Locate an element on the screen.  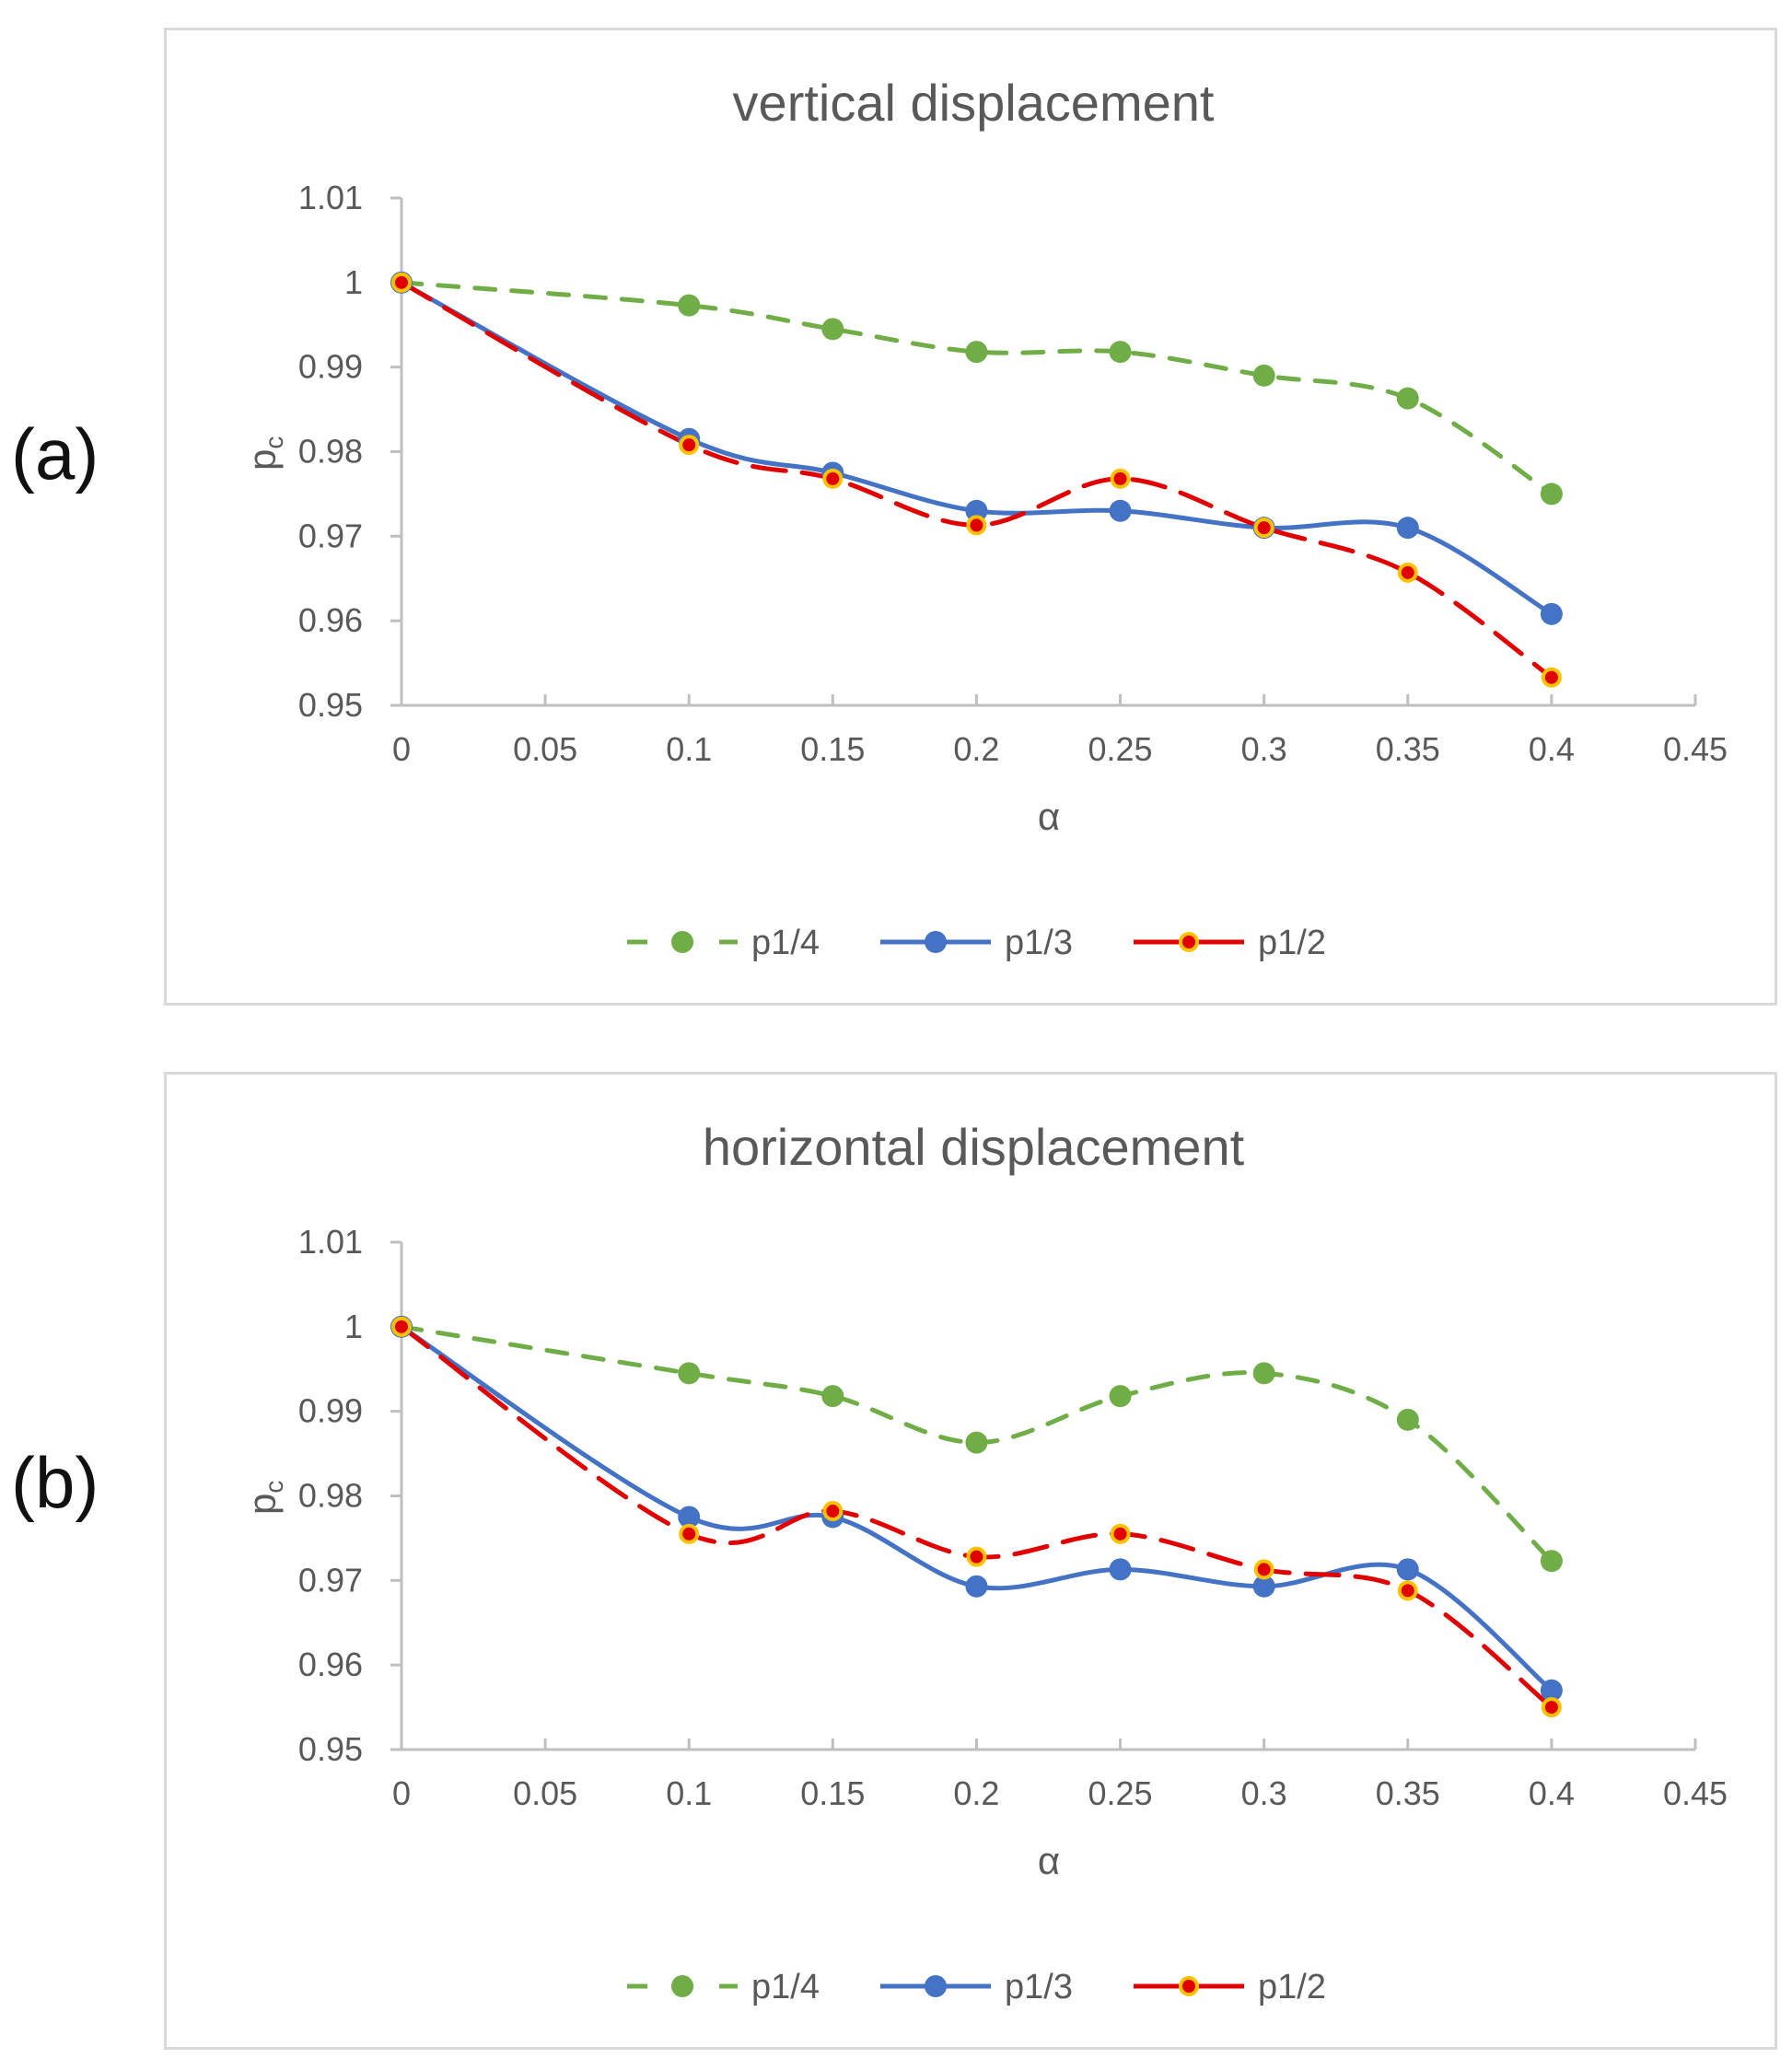
chart-title: horizontal displacement is located at coordinates (974, 1147).